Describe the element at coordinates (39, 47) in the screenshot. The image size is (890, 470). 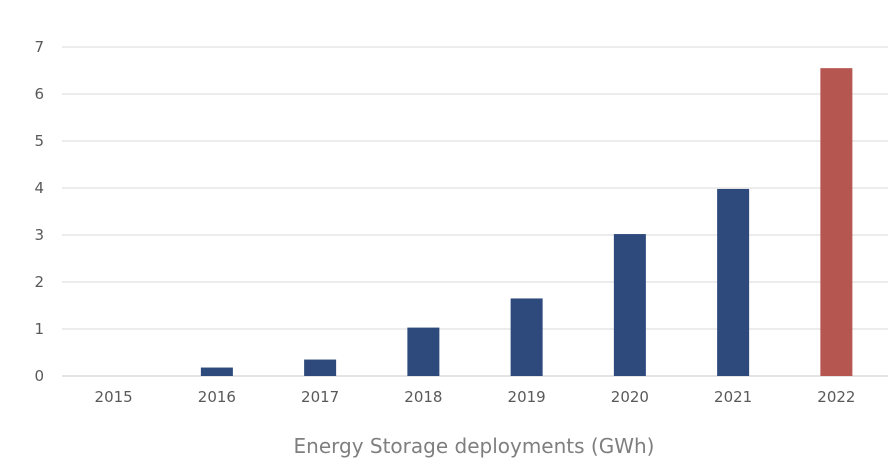
I see `y-tick-label: 7` at that location.